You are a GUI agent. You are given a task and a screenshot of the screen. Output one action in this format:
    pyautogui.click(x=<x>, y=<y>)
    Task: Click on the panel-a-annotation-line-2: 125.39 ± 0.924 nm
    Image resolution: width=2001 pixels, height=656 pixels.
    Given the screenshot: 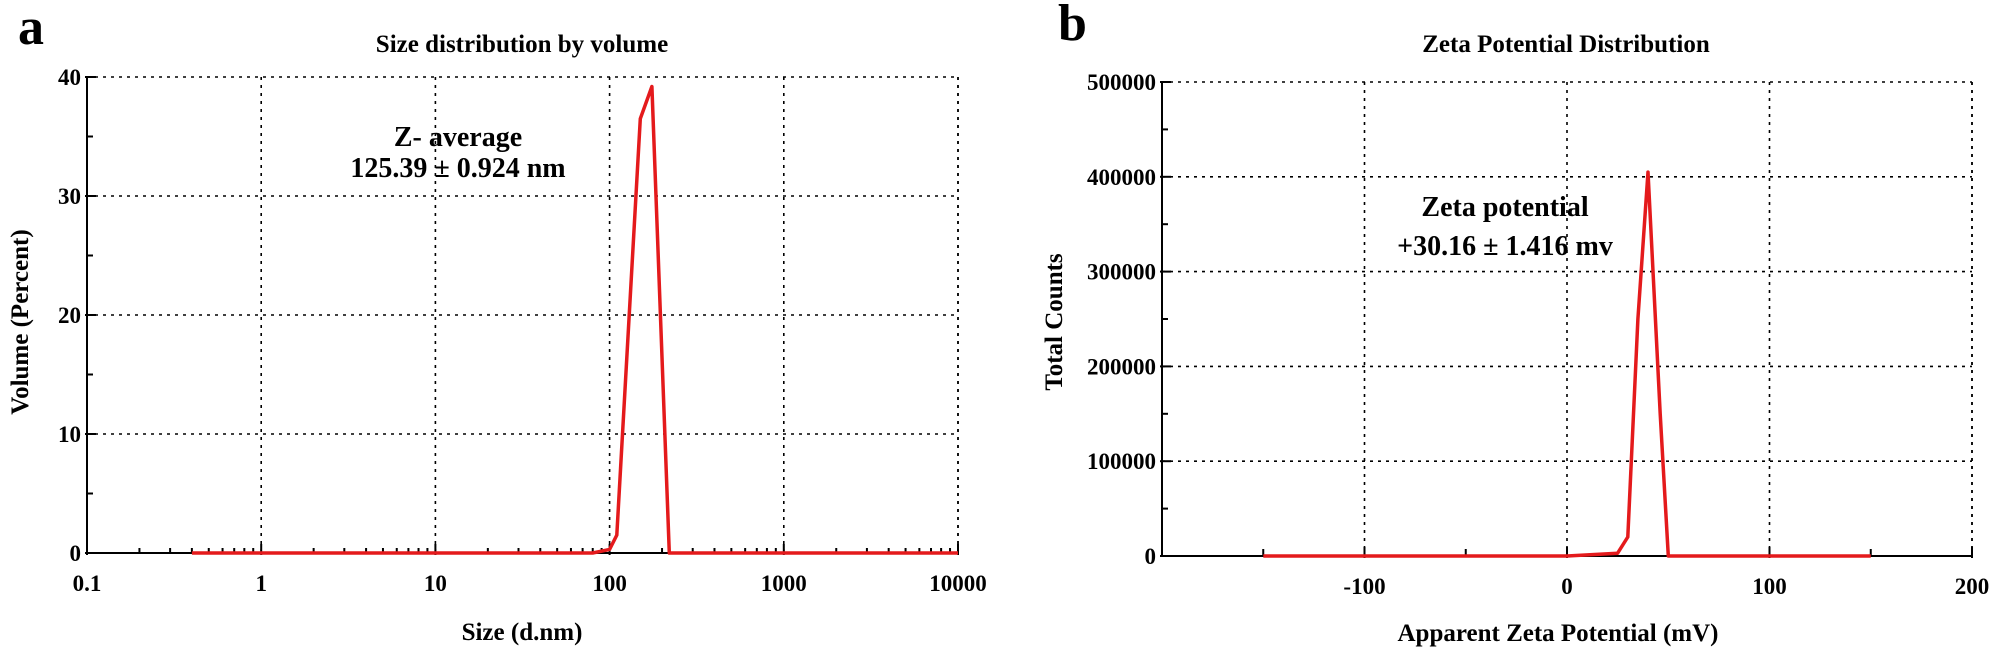 What is the action you would take?
    pyautogui.click(x=457, y=168)
    